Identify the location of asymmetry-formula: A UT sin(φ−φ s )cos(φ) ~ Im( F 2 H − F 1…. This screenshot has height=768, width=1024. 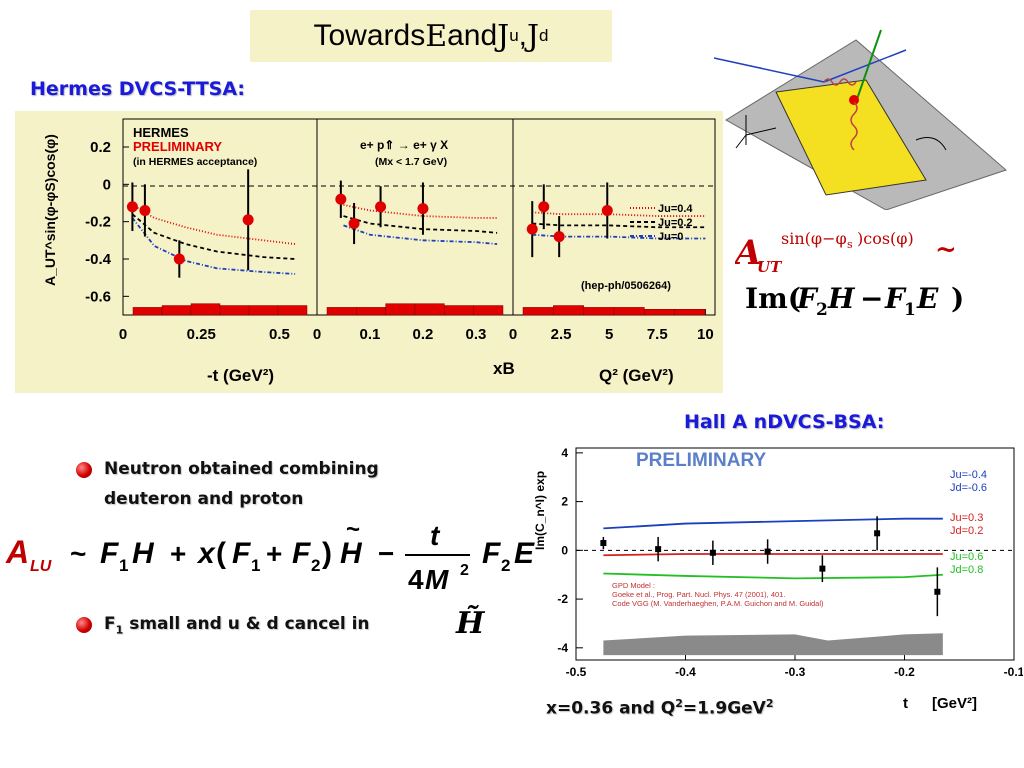
(878, 272).